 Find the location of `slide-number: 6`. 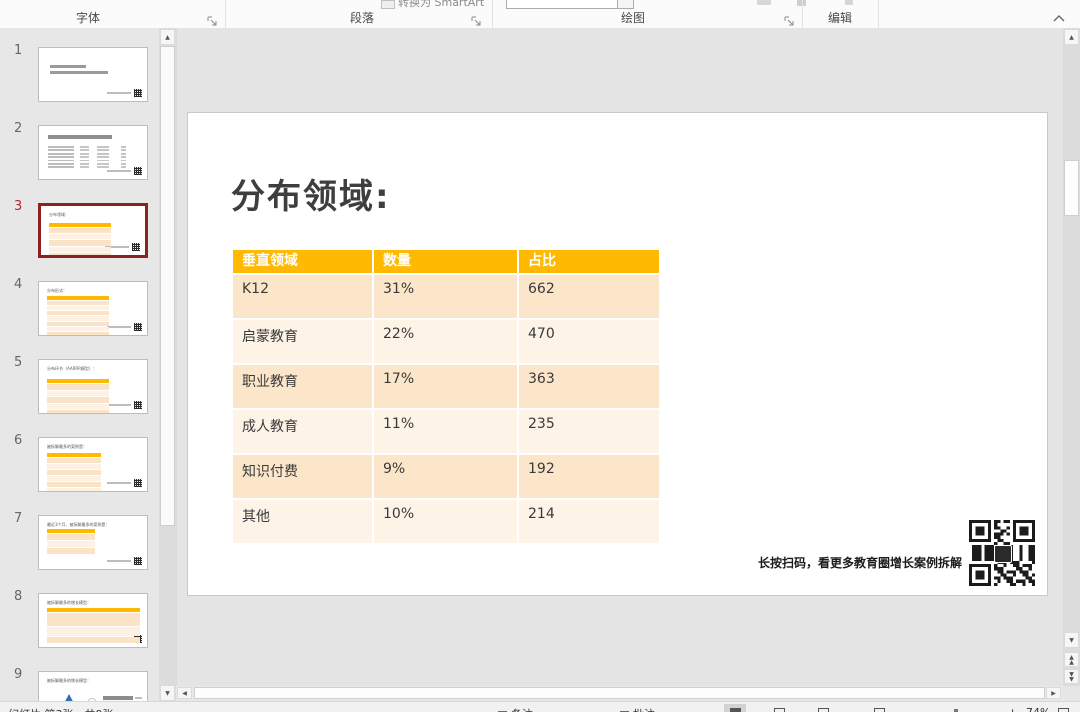

slide-number: 6 is located at coordinates (18, 440).